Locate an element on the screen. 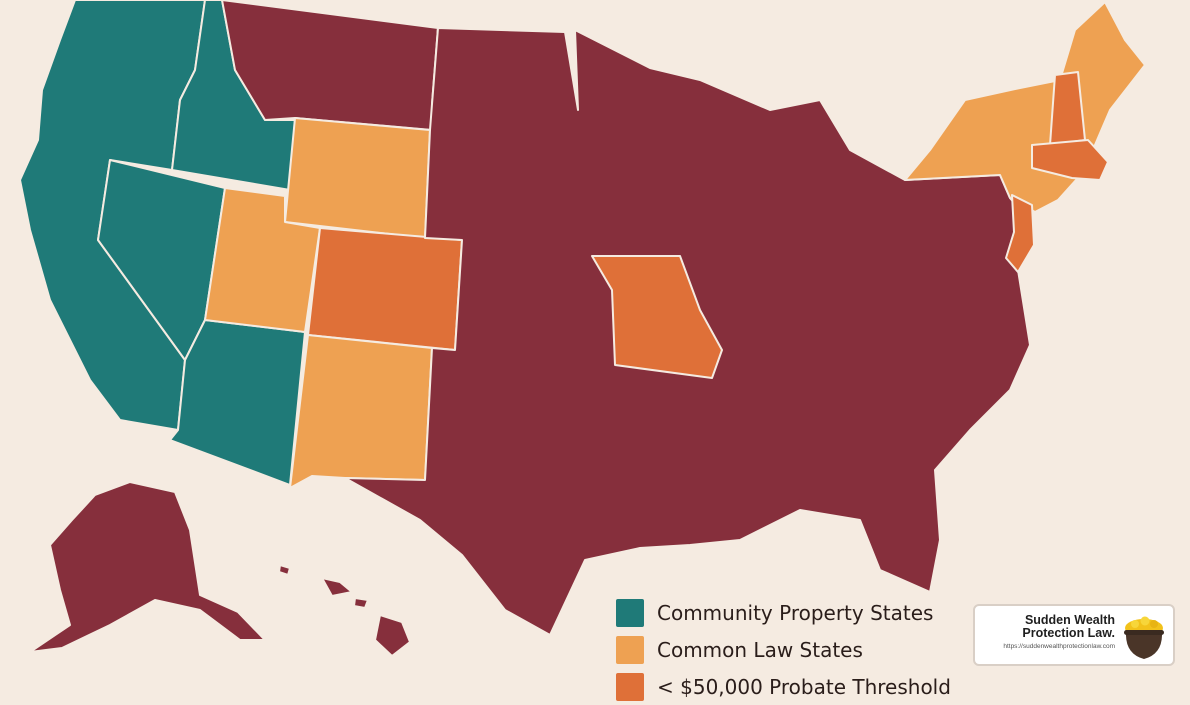 This screenshot has height=705, width=1190. legend-label: < $50,000 Probate Threshold is located at coordinates (804, 686).